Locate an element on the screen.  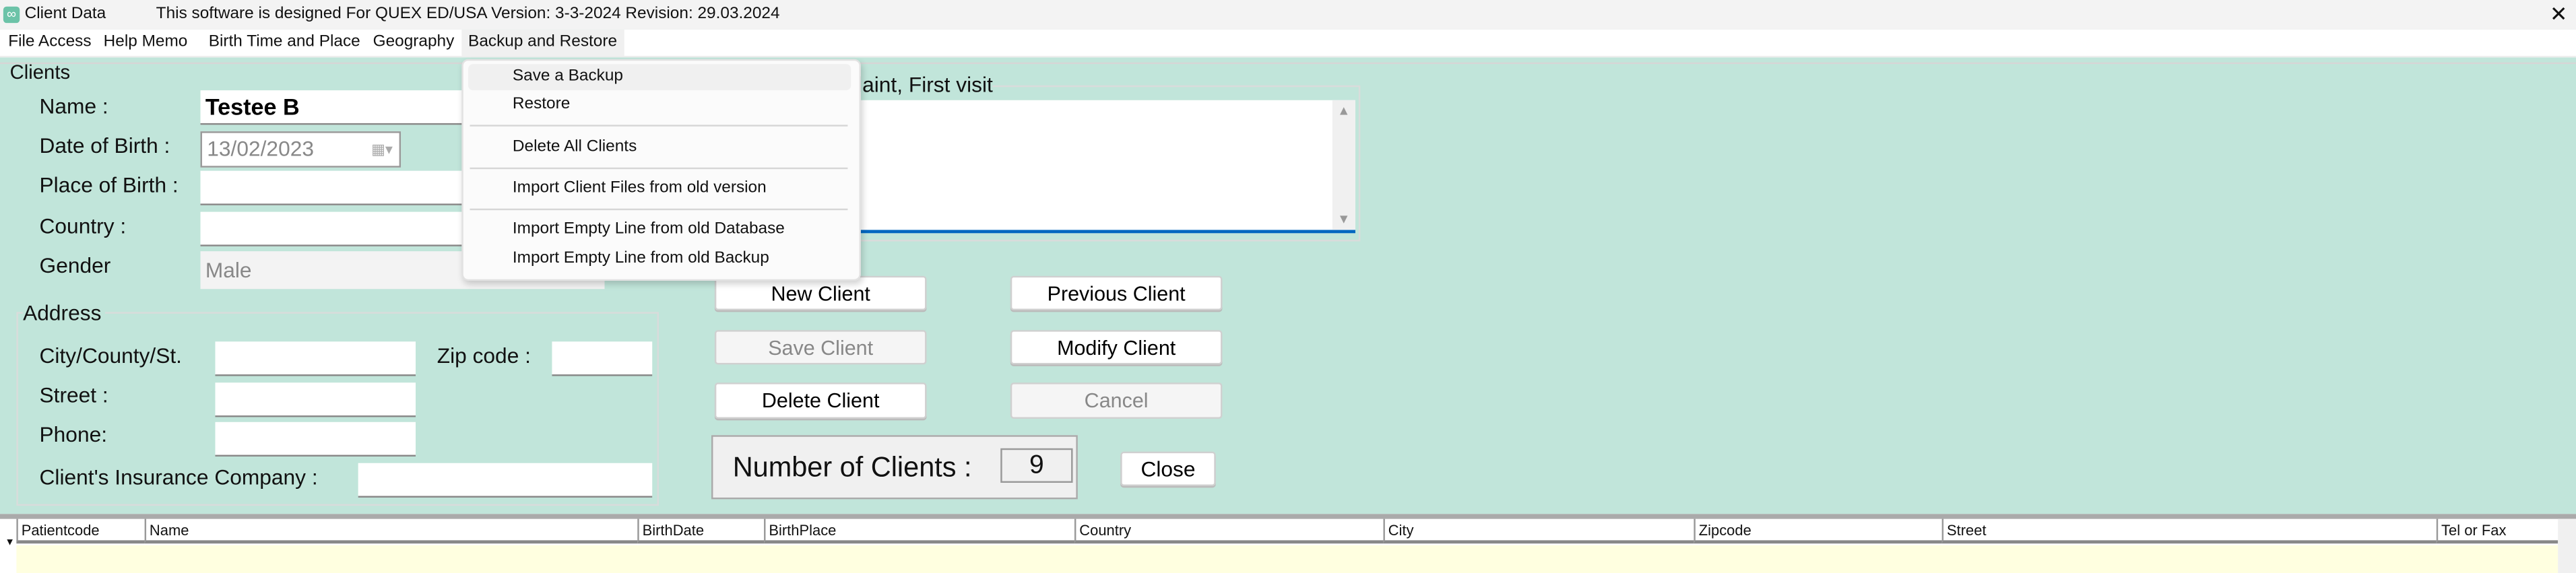
modify-client-button: Modify Client is located at coordinates (1117, 347).